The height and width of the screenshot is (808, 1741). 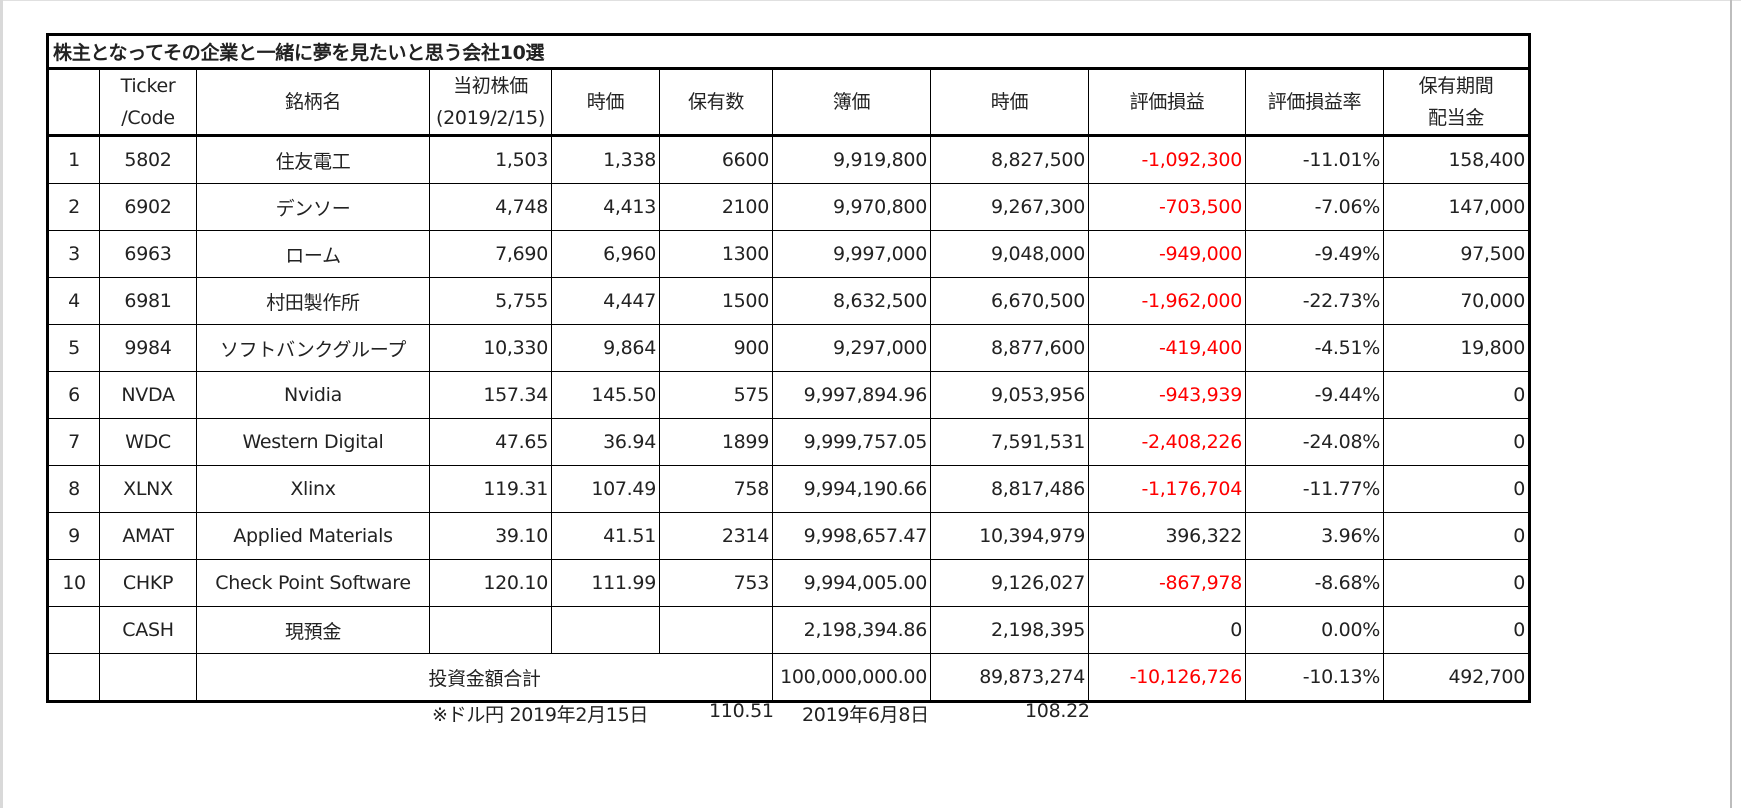 What do you see at coordinates (716, 301) in the screenshot?
I see `shares-cell: 1500` at bounding box center [716, 301].